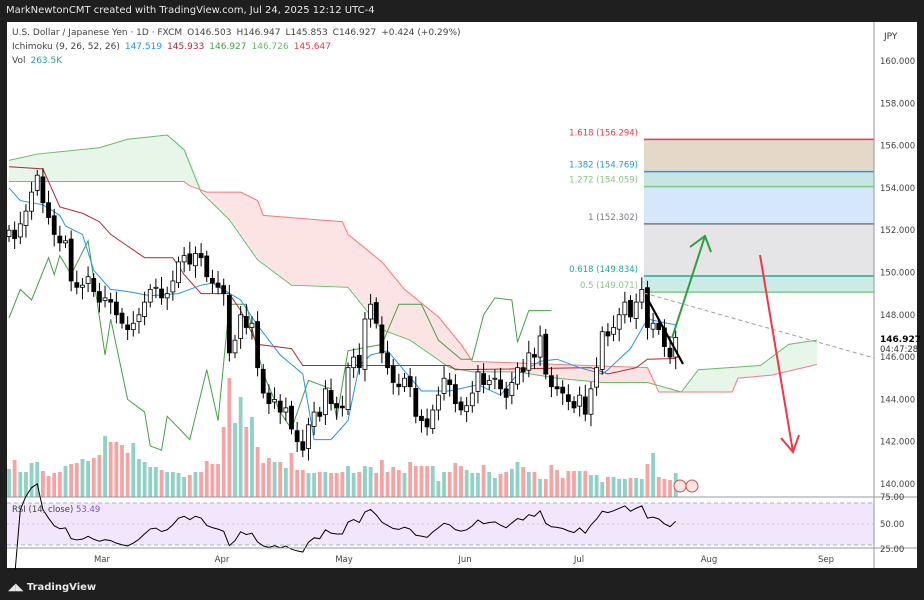  Describe the element at coordinates (306, 33) in the screenshot. I see `ohlc-low: L145.853` at that location.